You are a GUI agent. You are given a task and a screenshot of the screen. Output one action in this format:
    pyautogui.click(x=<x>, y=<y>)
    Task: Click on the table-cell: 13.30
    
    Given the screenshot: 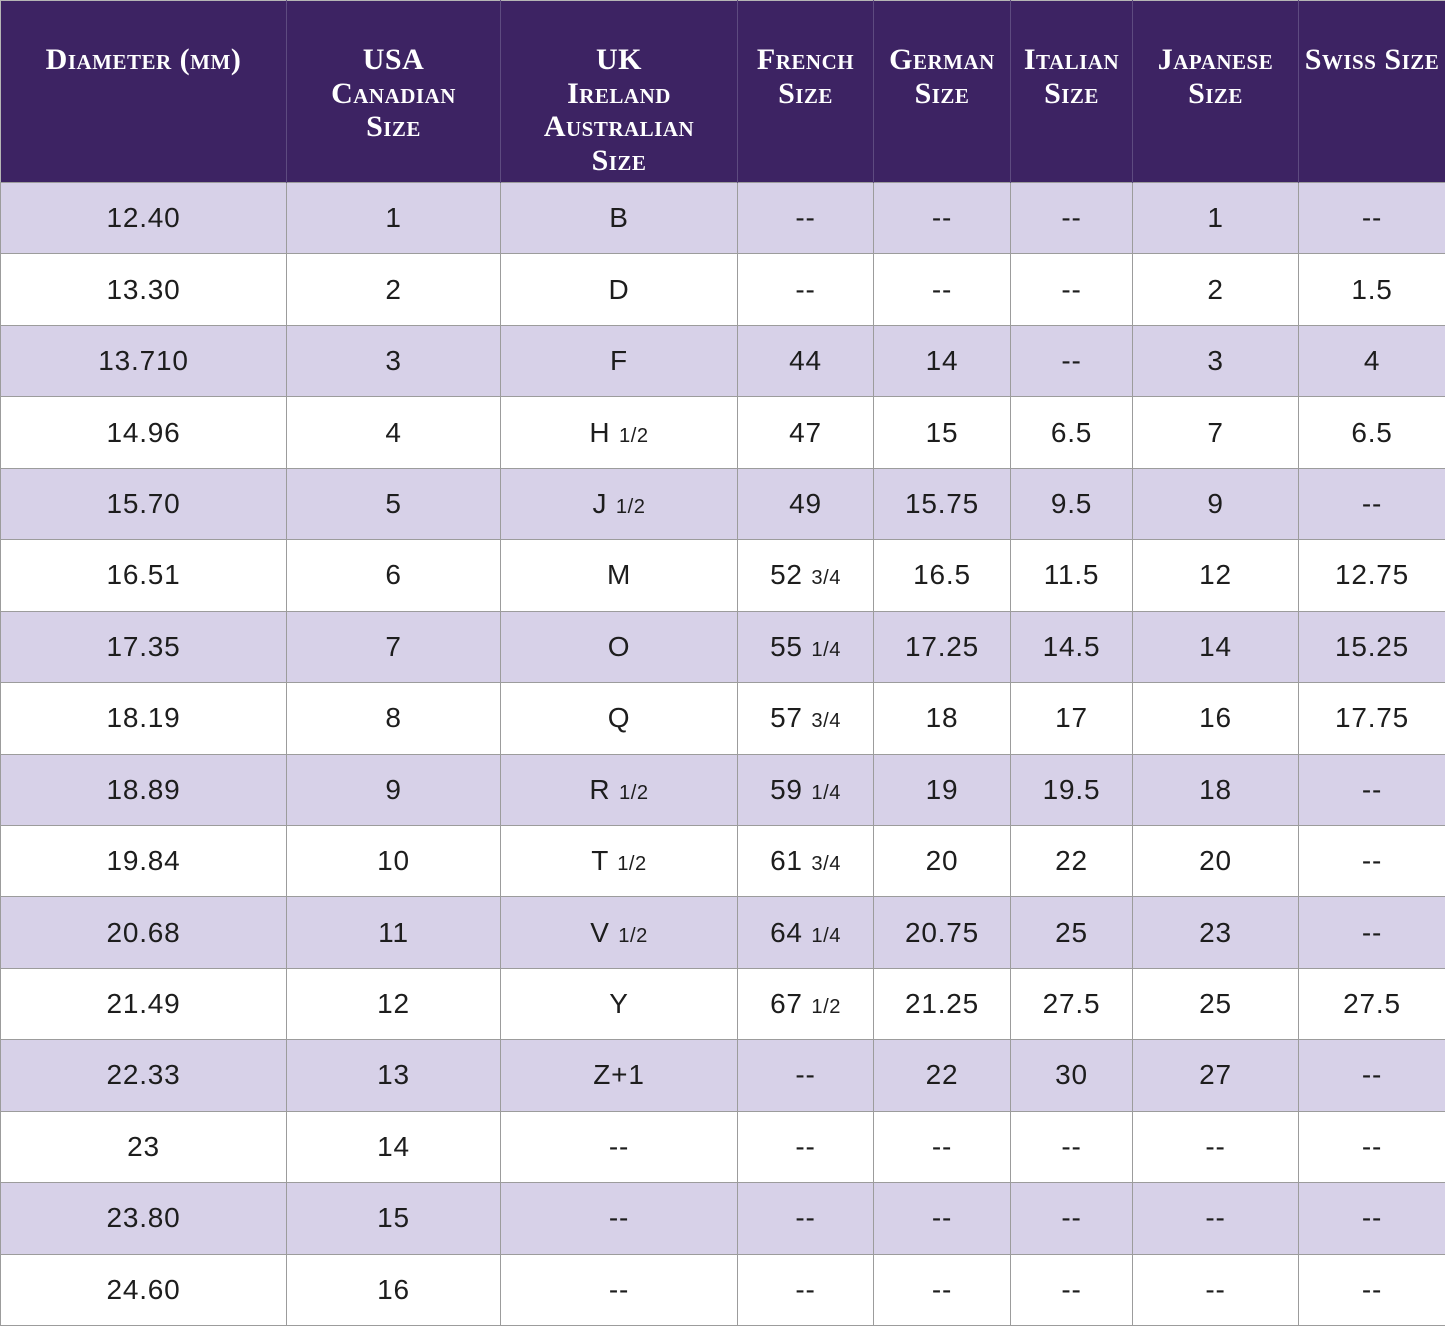 What is the action you would take?
    pyautogui.click(x=143, y=289)
    